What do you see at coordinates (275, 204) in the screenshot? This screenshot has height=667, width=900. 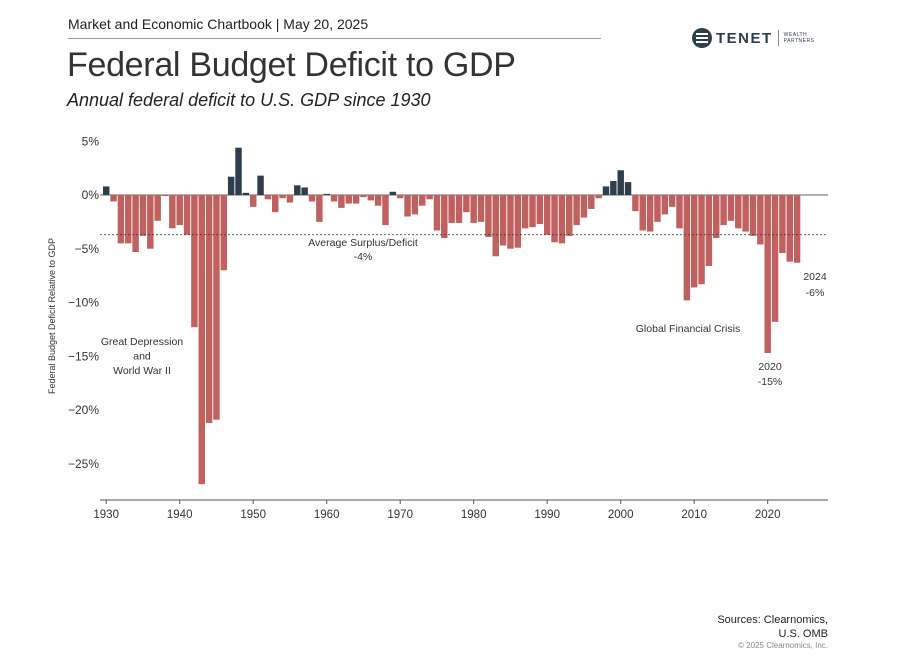 I see `bar-1953` at bounding box center [275, 204].